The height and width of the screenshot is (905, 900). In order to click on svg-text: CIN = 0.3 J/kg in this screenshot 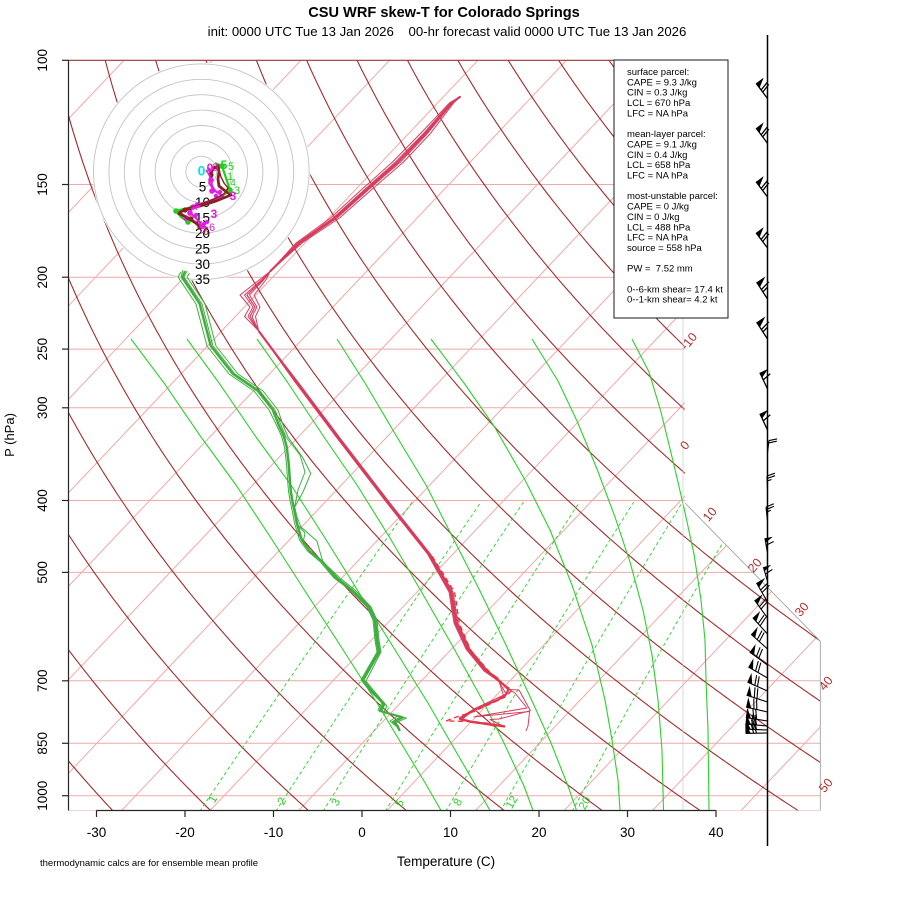, I will do `click(657, 93)`.